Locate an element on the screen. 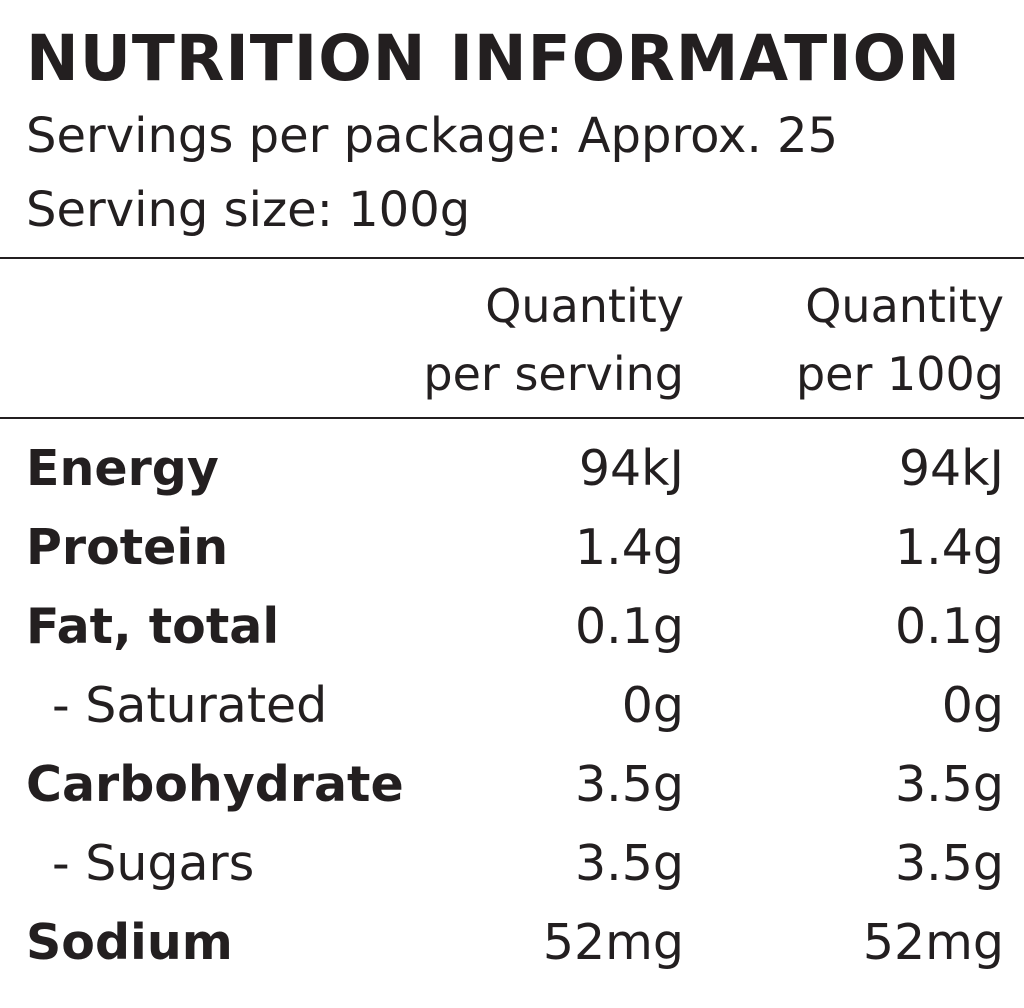  nutrient-name: - Saturated is located at coordinates (190, 705).